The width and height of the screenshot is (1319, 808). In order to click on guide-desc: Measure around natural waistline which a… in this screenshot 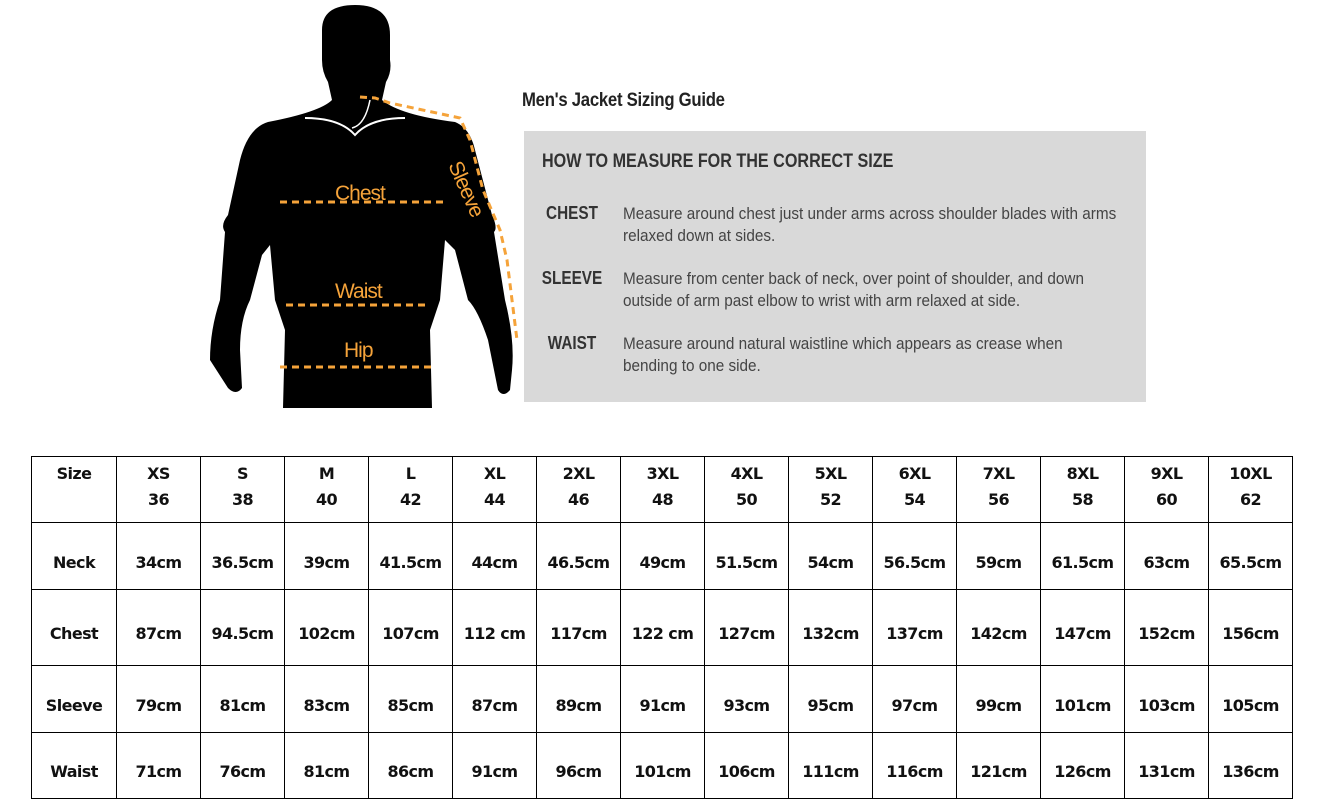, I will do `click(843, 354)`.